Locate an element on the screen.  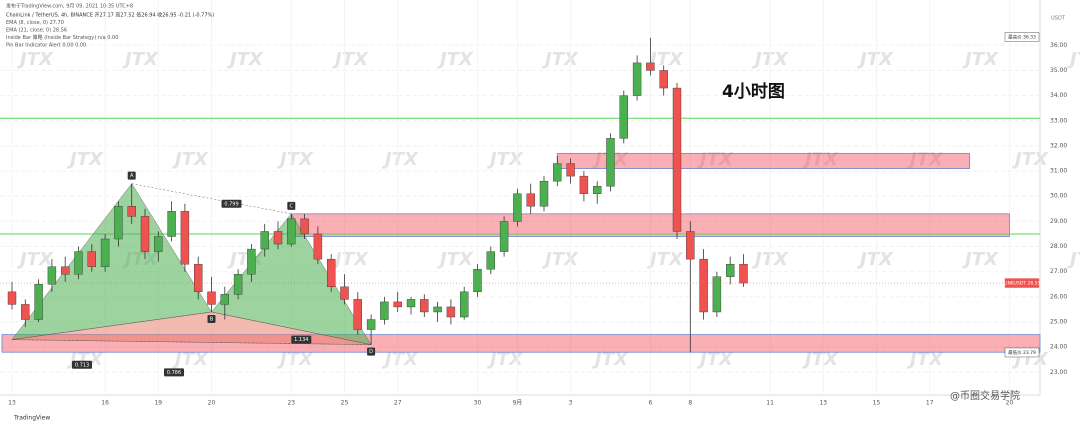
x-tick-label: 16 is located at coordinates (105, 403).